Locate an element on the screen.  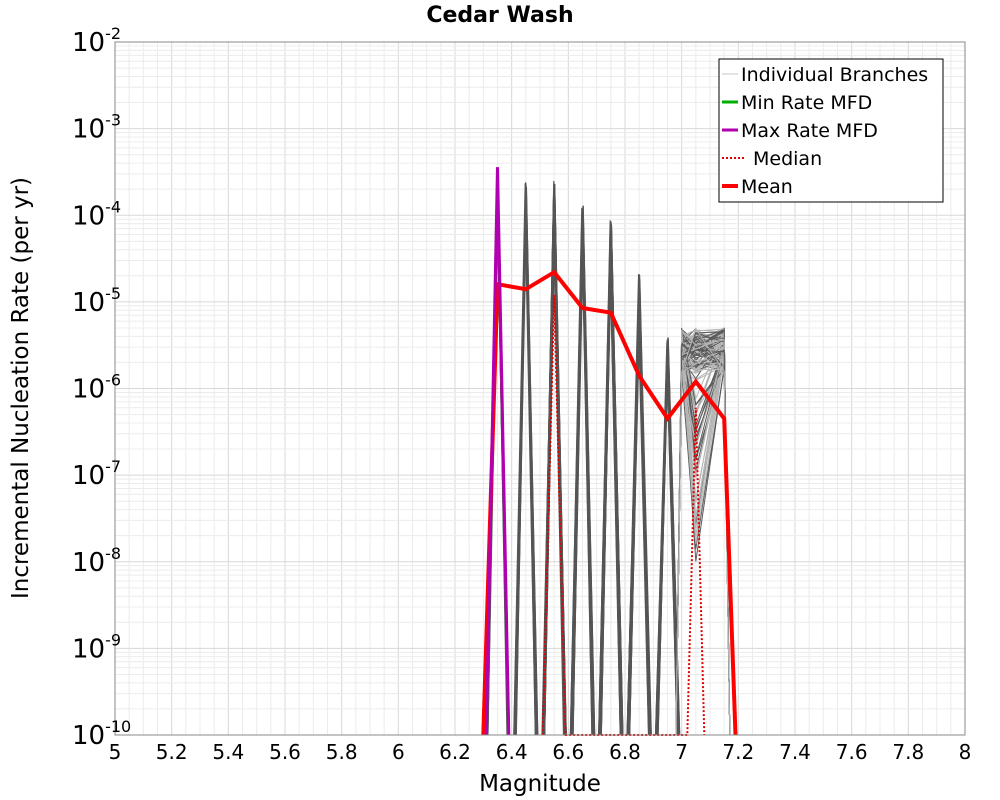
x-tick-labels: 5 5.2 5.4 5.6 5.8 6 6.2 6.4 6.6 6.8 7 7.2 7.4 7.6 7.8 8 is located at coordinates (540, 752).